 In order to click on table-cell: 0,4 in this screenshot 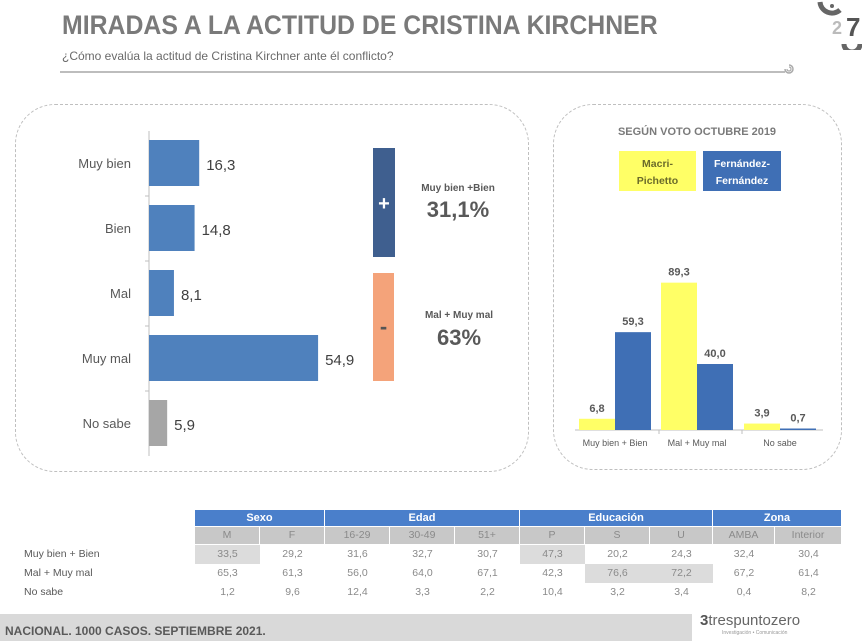, I will do `click(744, 592)`.